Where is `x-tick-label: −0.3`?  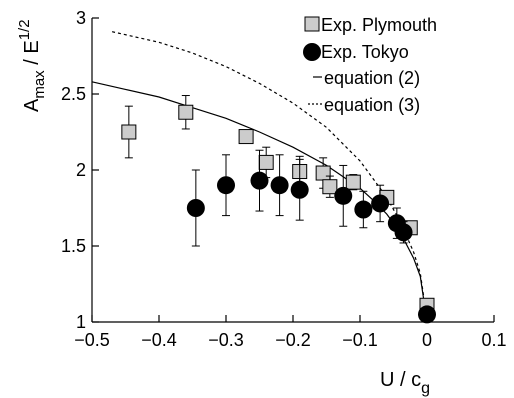
x-tick-label: −0.3 is located at coordinates (226, 340).